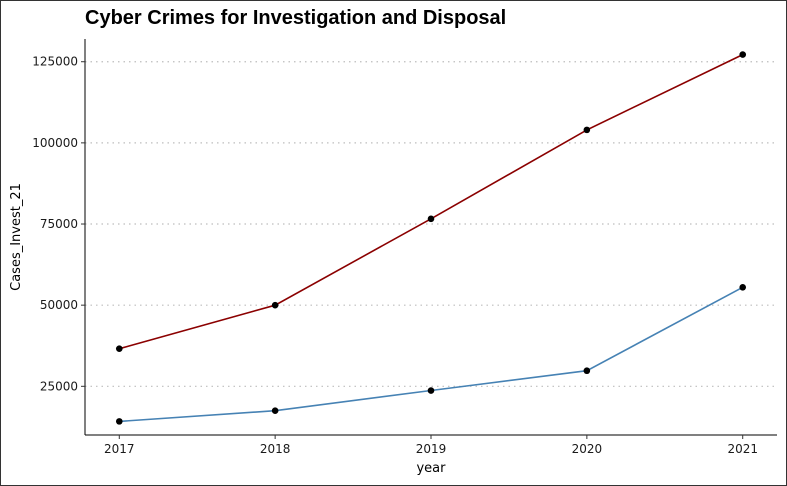 The width and height of the screenshot is (787, 486). I want to click on x-tick-label: 2017, so click(119, 449).